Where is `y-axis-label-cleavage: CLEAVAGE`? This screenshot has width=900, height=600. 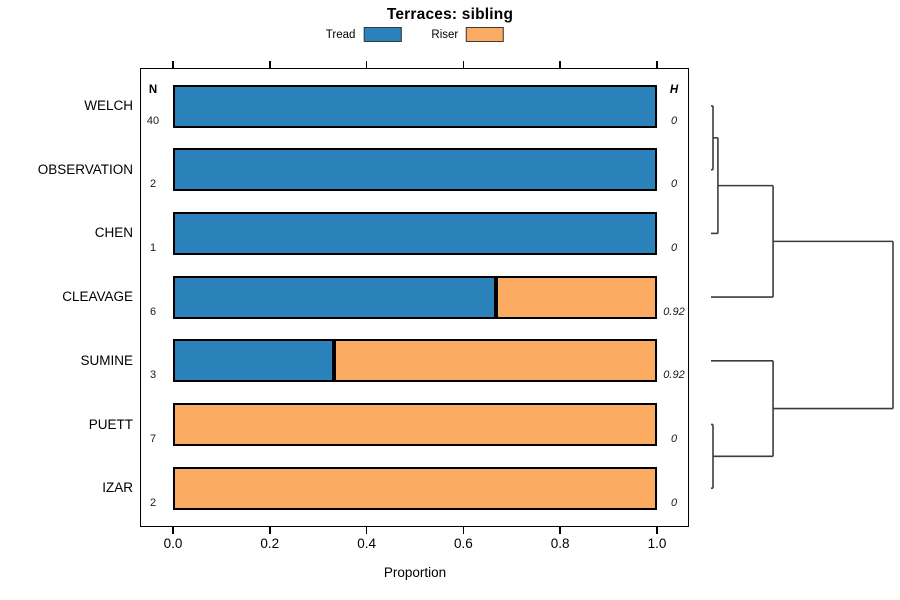
y-axis-label-cleavage: CLEAVAGE is located at coordinates (97, 297).